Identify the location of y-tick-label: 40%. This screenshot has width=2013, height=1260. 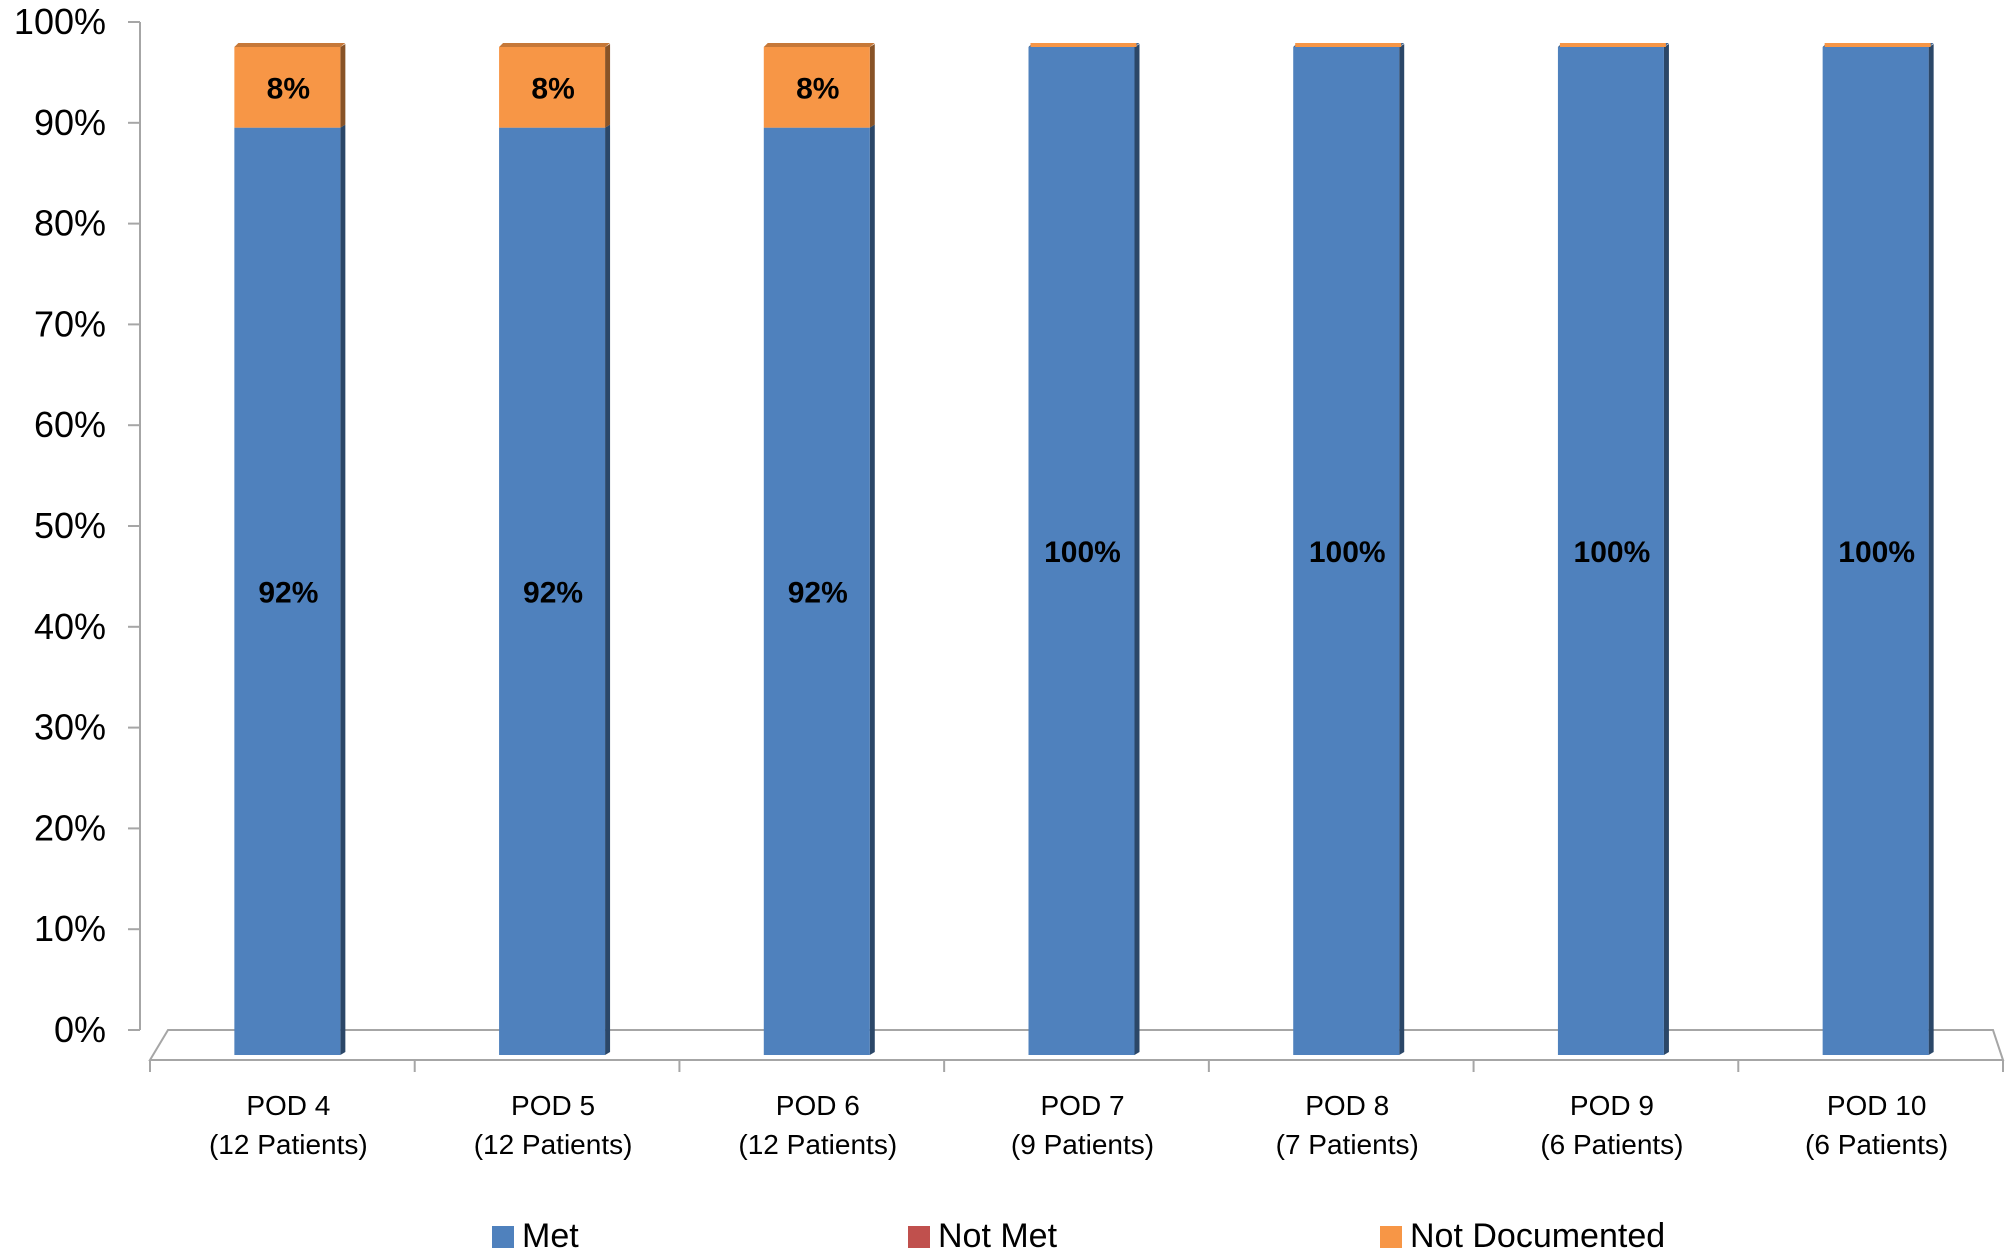
(70, 626).